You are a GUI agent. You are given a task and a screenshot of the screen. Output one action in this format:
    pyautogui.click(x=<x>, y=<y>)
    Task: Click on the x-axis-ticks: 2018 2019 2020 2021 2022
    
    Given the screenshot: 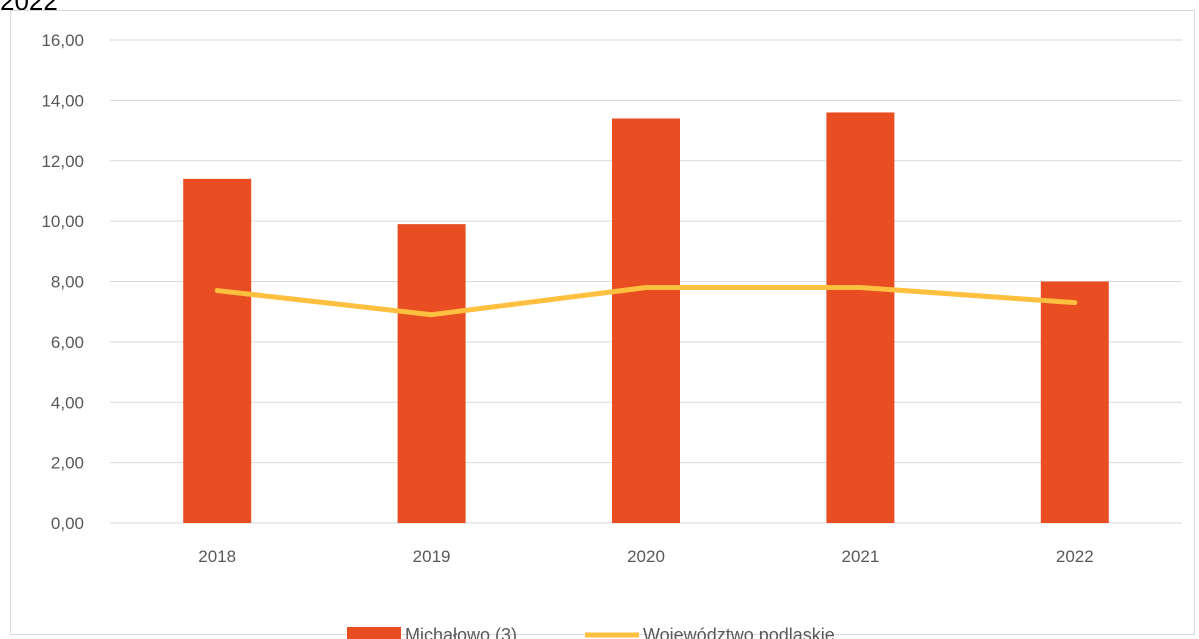 What is the action you would take?
    pyautogui.click(x=645, y=556)
    